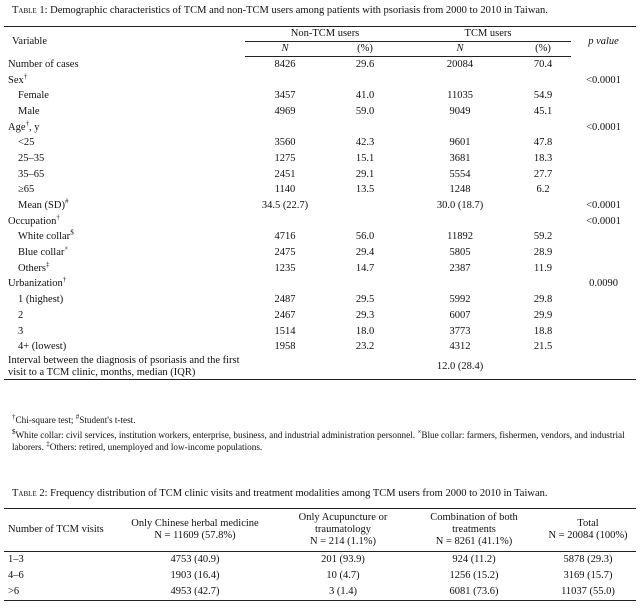  I want to click on row-label: Age†, y, so click(124, 128).